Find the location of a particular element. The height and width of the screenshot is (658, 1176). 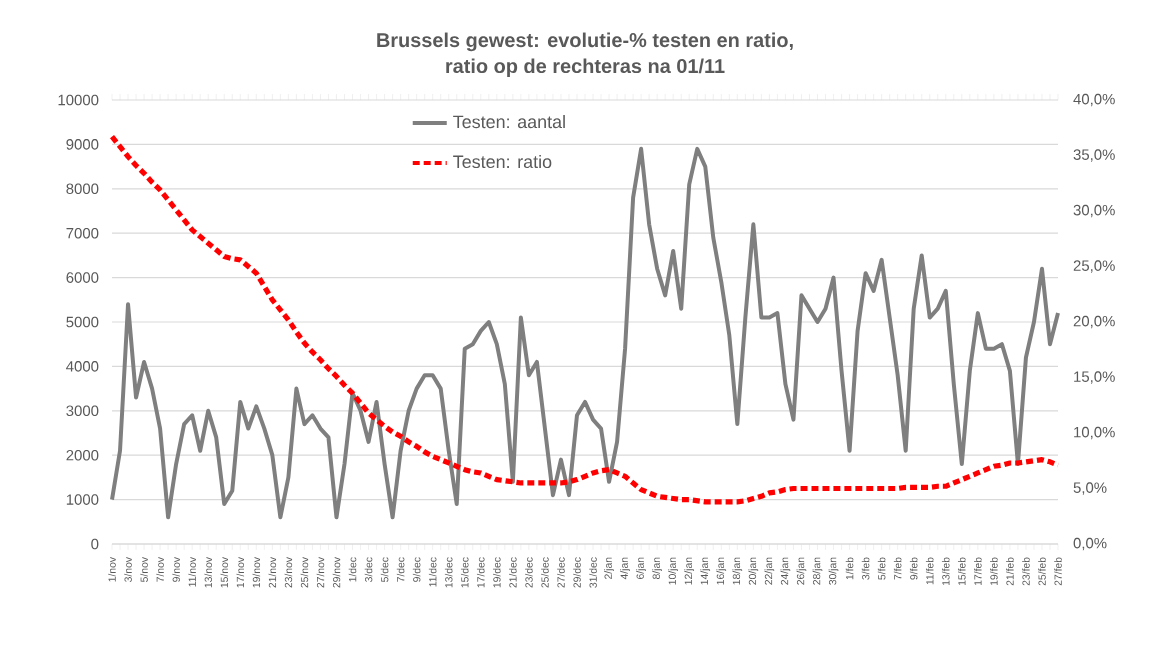

legend-label: Testen: aantal is located at coordinates (509, 122).